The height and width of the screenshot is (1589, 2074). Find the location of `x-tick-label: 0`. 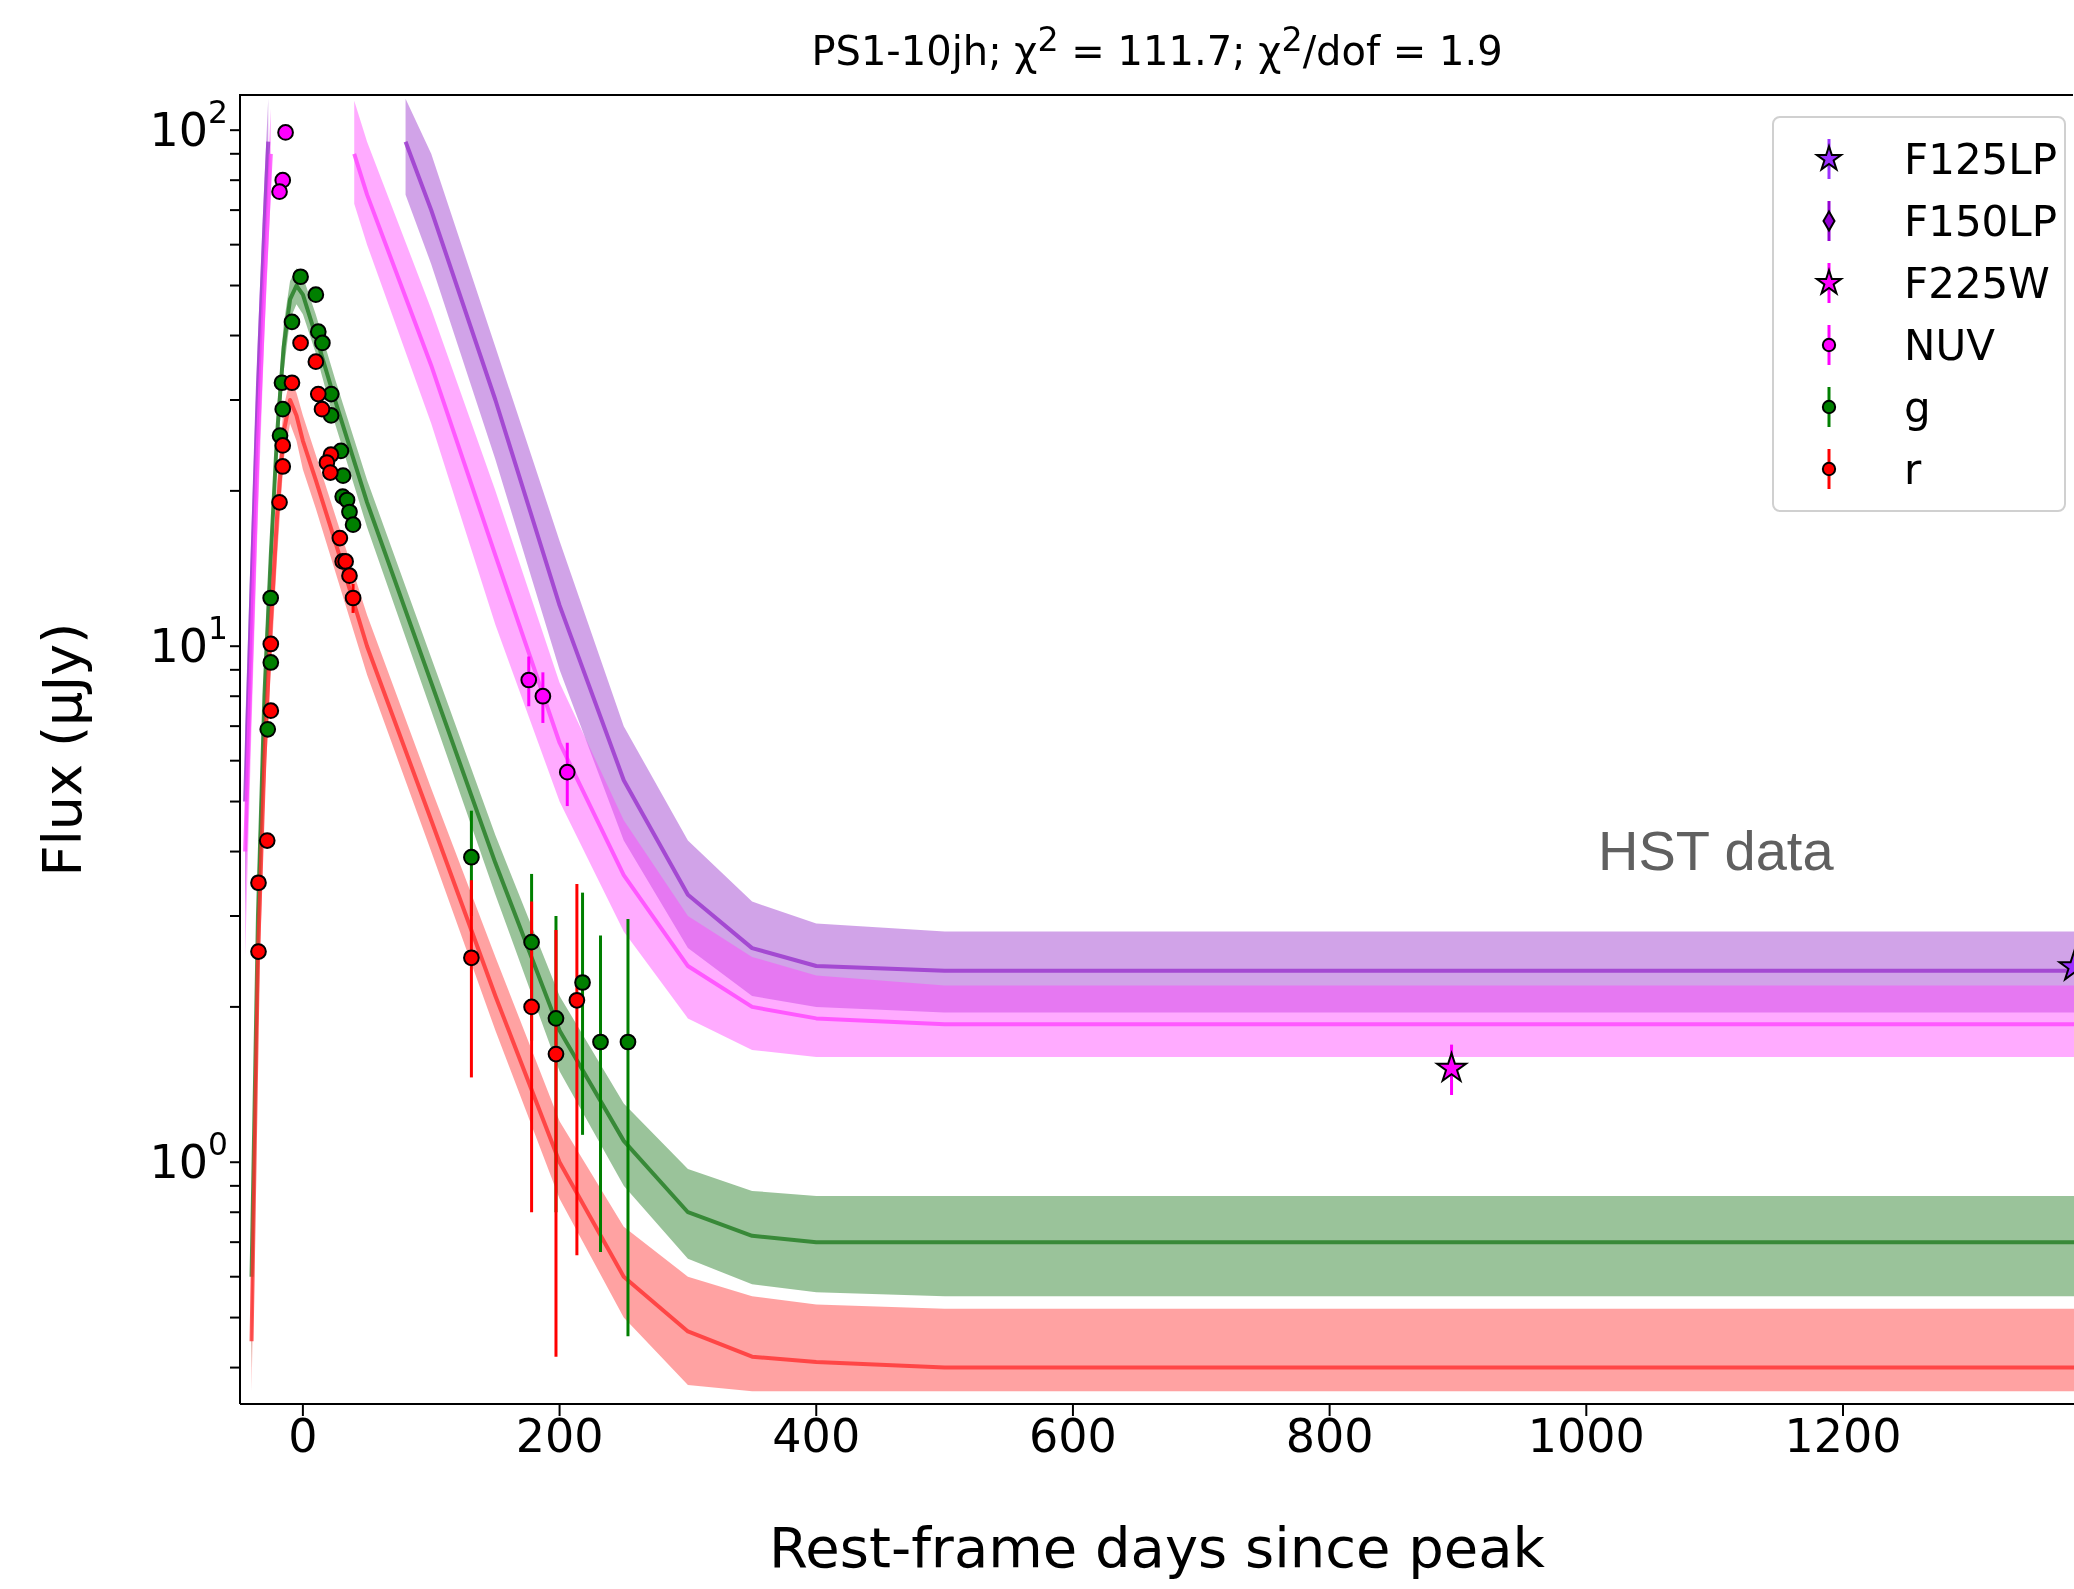

x-tick-label: 0 is located at coordinates (303, 1436).